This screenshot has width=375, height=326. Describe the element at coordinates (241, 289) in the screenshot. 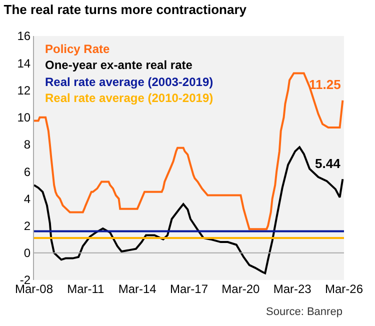

I see `x-tick-label: Mar-20` at that location.